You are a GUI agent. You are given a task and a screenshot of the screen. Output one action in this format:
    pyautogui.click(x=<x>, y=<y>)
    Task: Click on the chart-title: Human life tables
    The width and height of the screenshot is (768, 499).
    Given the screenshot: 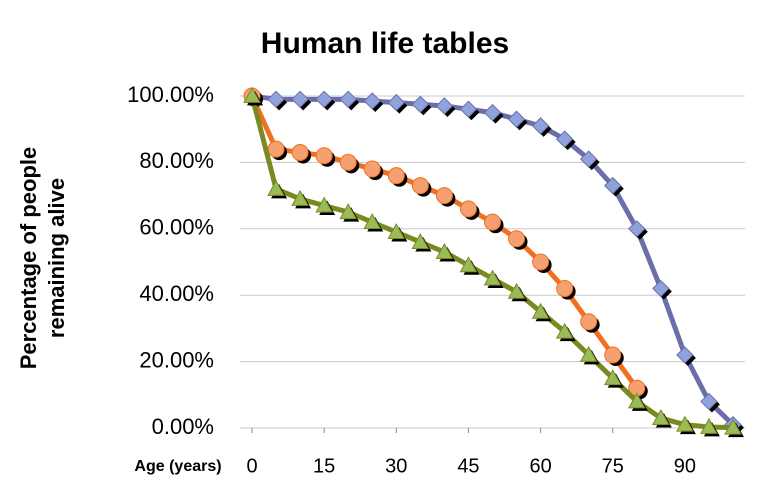 What is the action you would take?
    pyautogui.click(x=385, y=43)
    